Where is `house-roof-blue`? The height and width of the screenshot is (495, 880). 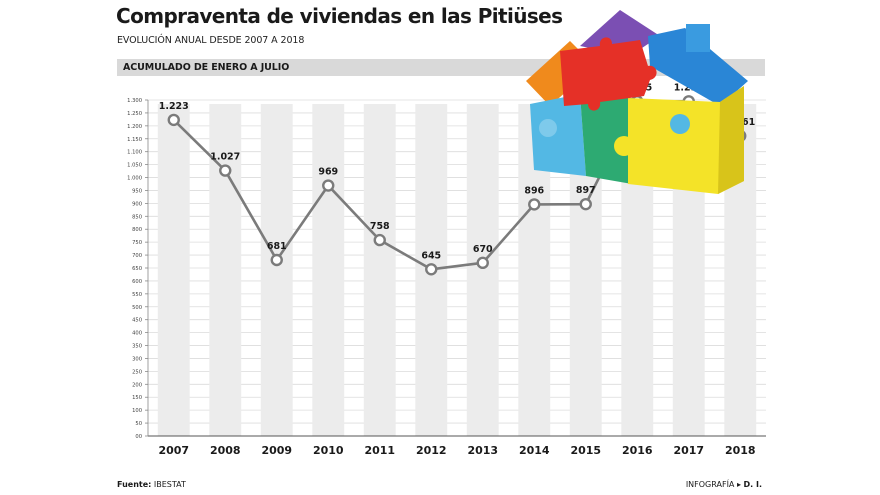 house-roof-blue is located at coordinates (698, 67).